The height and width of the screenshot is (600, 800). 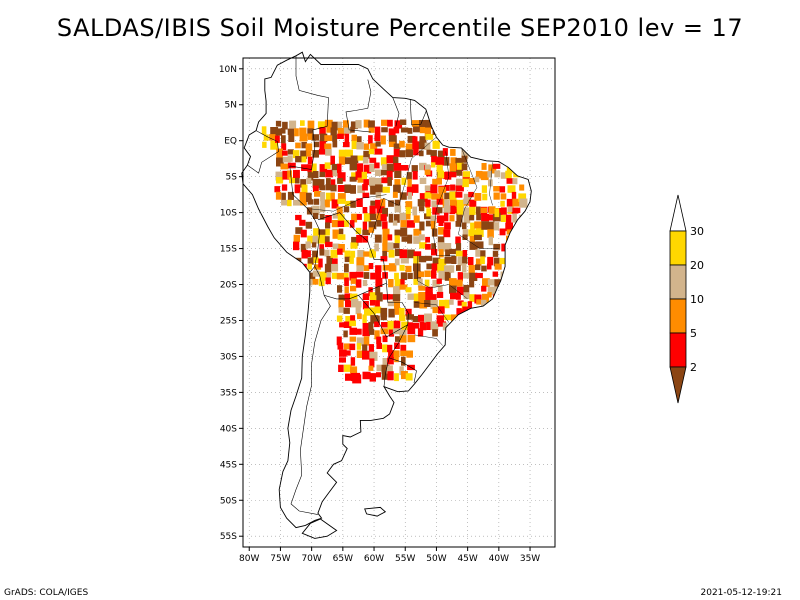 What do you see at coordinates (228, 286) in the screenshot?
I see `lat-tick-label: 20S` at bounding box center [228, 286].